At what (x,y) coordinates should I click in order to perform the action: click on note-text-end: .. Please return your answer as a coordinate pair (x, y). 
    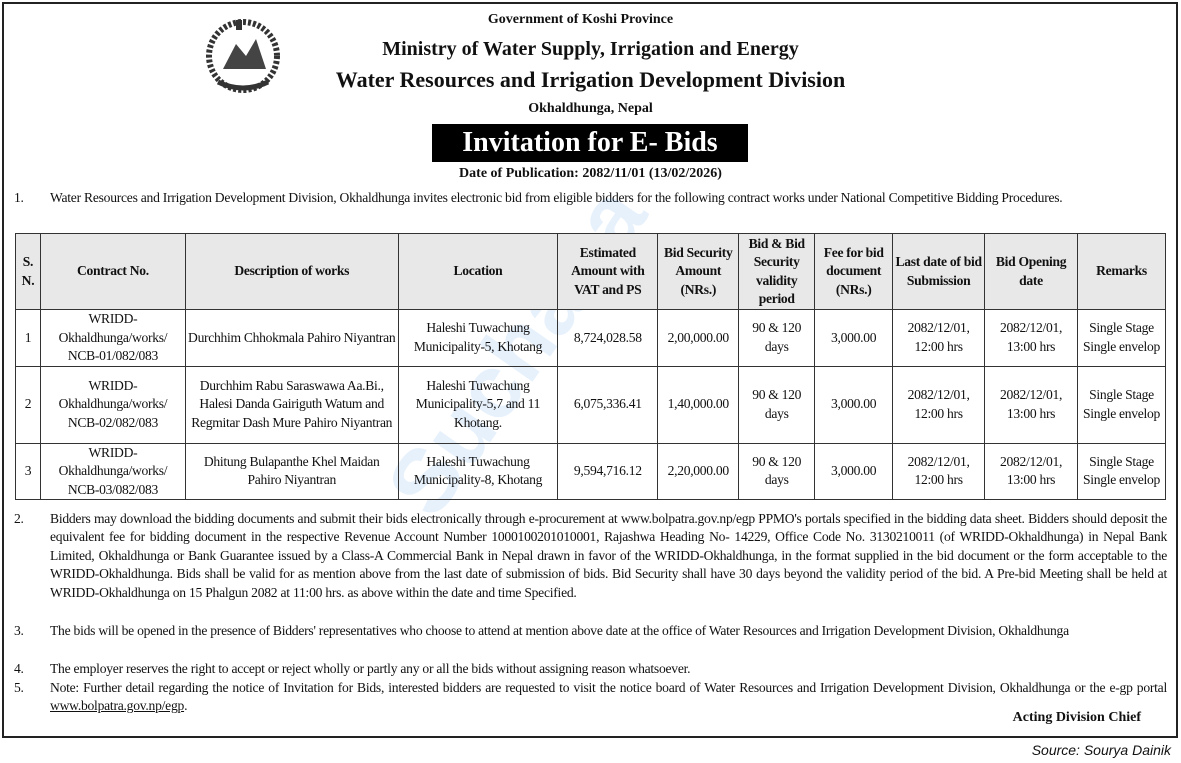
    Looking at the image, I should click on (186, 706).